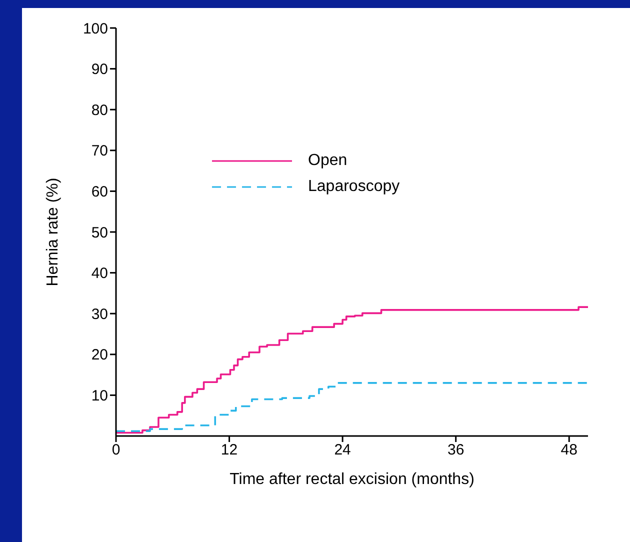  I want to click on x-tick-label: 48, so click(569, 450).